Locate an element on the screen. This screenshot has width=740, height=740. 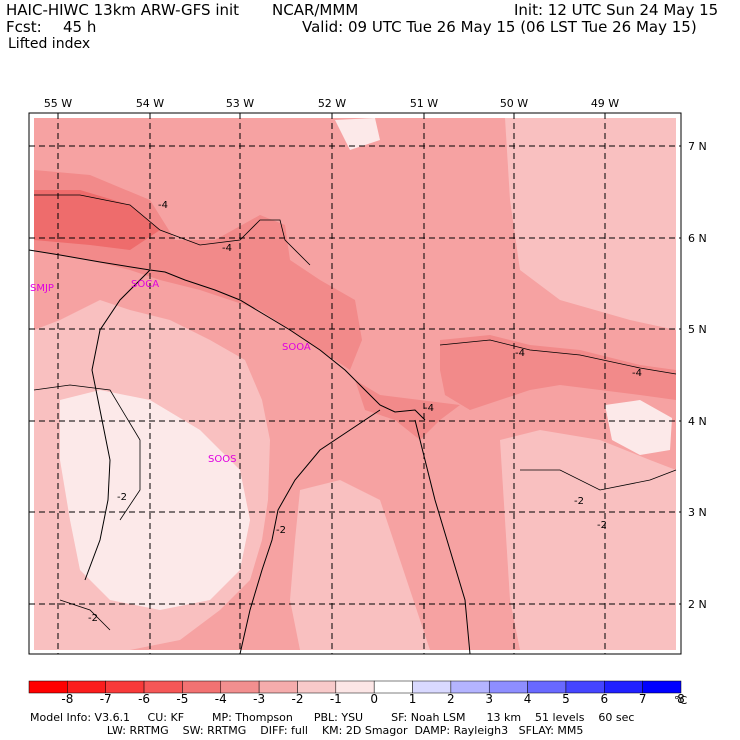
colorbar is located at coordinates (355, 687).